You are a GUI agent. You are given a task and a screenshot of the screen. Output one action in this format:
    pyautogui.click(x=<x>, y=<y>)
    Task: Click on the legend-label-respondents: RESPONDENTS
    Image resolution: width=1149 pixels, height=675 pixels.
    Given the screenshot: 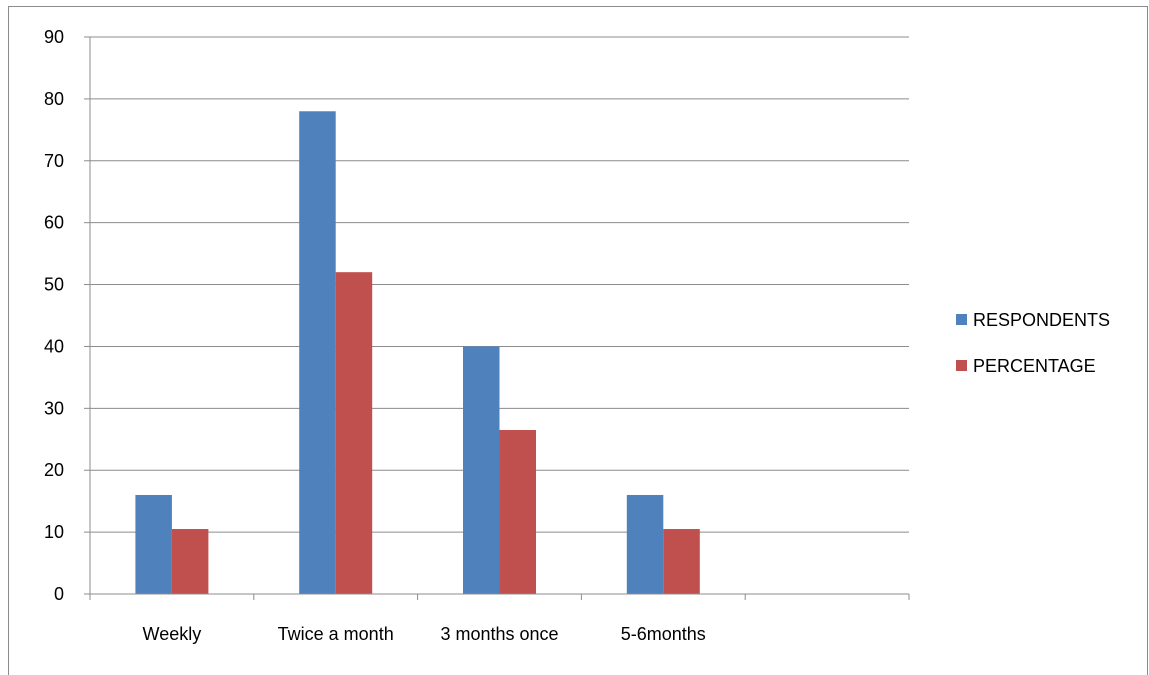 What is the action you would take?
    pyautogui.click(x=1041, y=320)
    